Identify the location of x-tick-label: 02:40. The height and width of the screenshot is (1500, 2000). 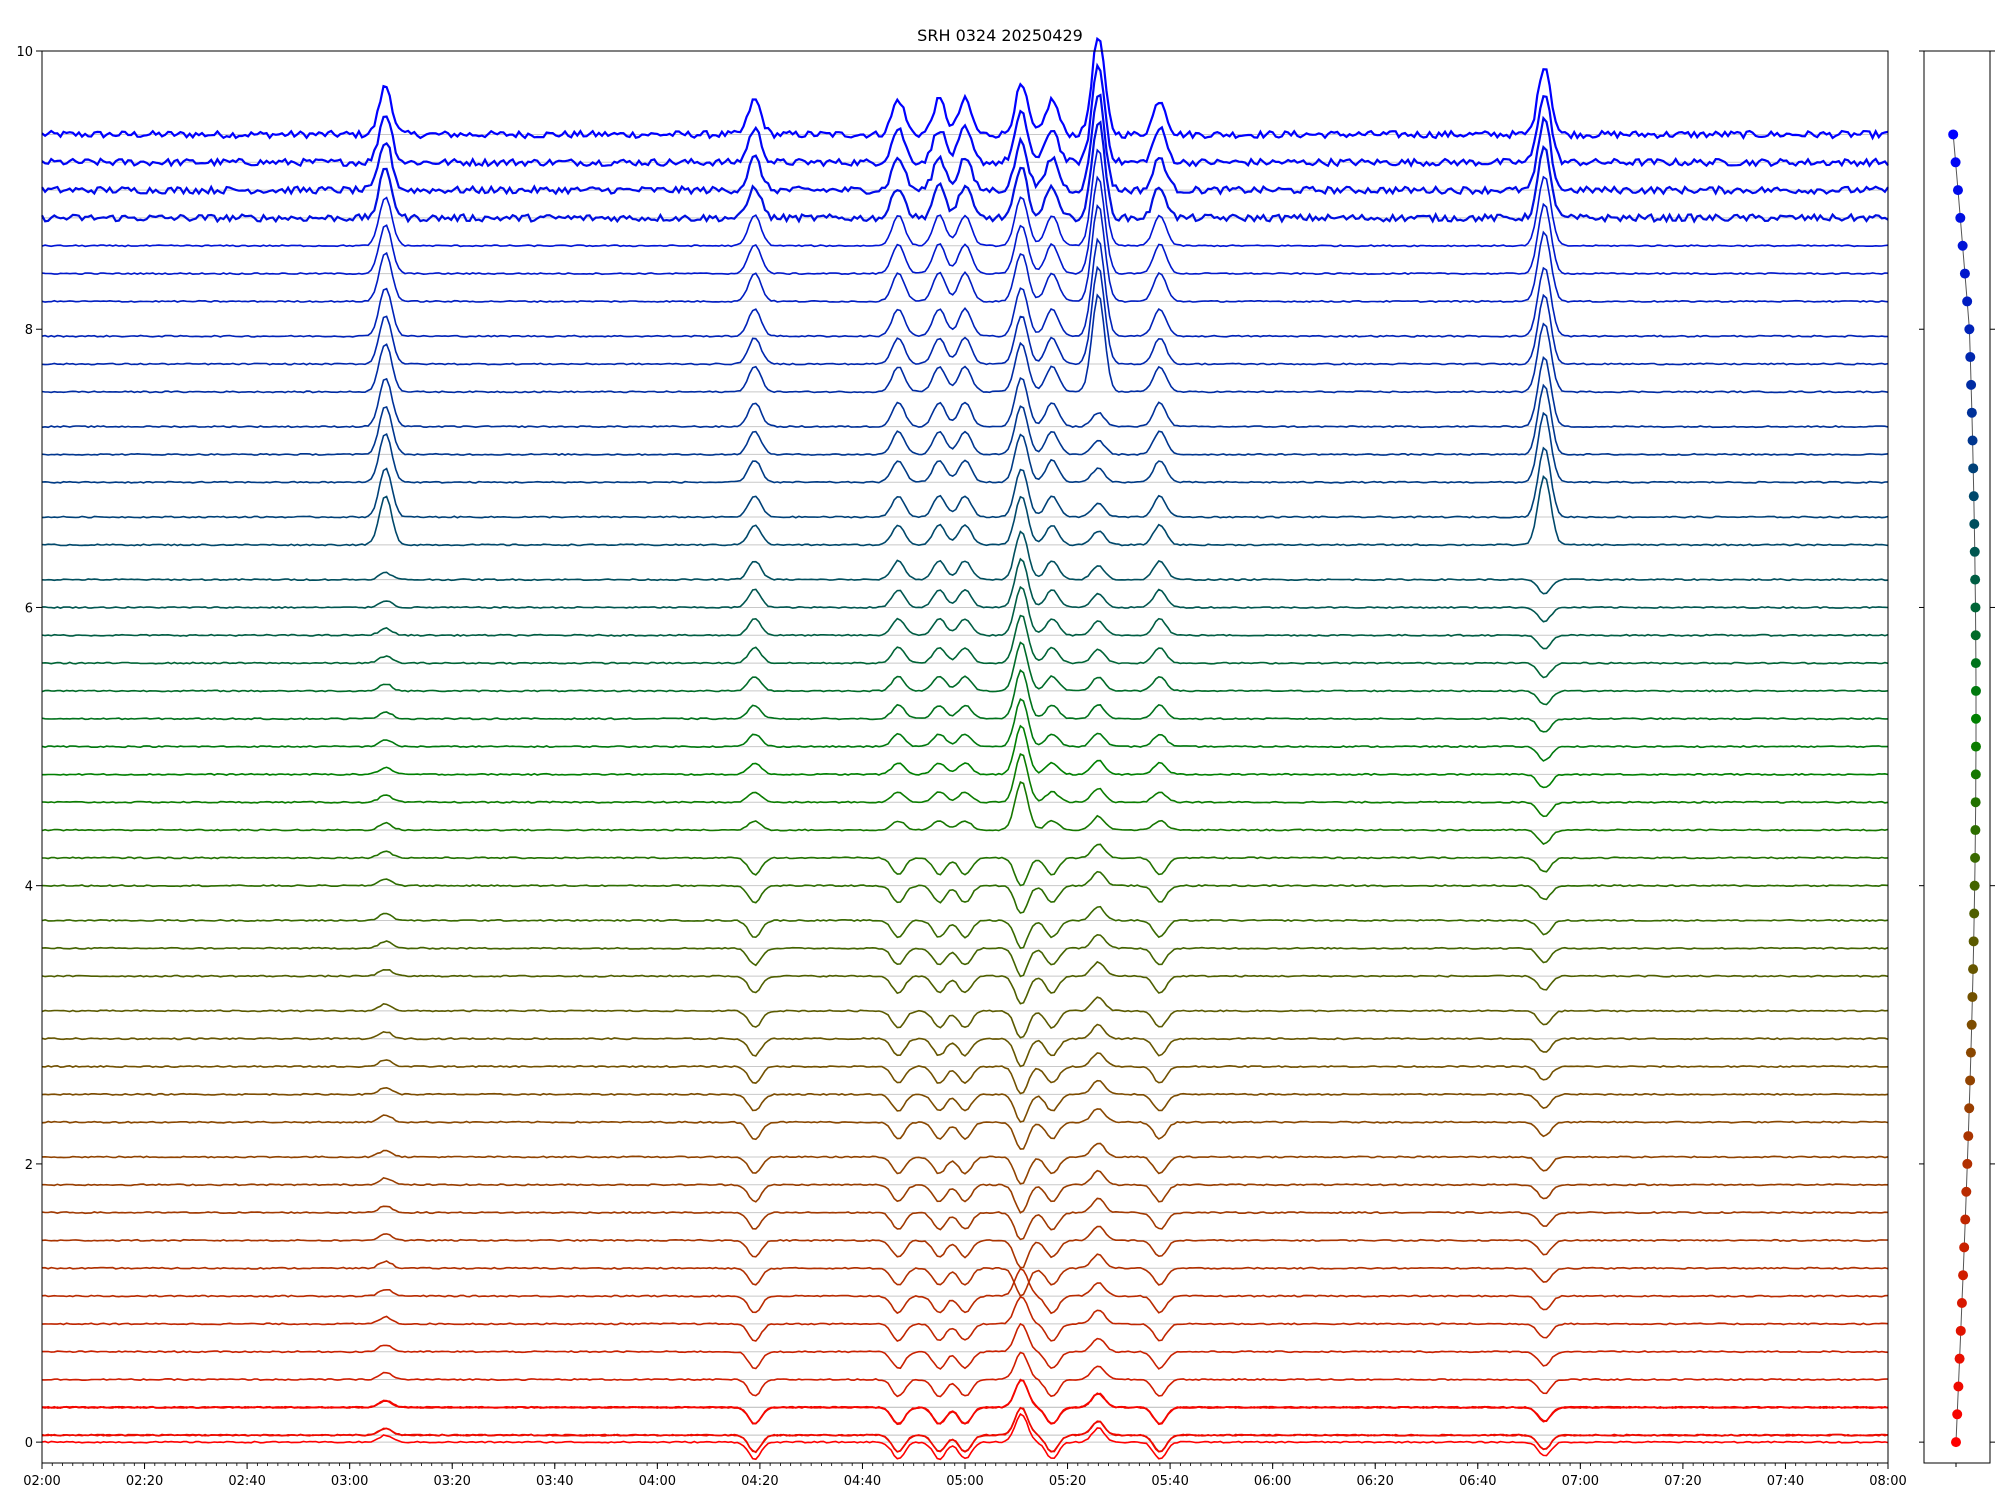
(246, 1481).